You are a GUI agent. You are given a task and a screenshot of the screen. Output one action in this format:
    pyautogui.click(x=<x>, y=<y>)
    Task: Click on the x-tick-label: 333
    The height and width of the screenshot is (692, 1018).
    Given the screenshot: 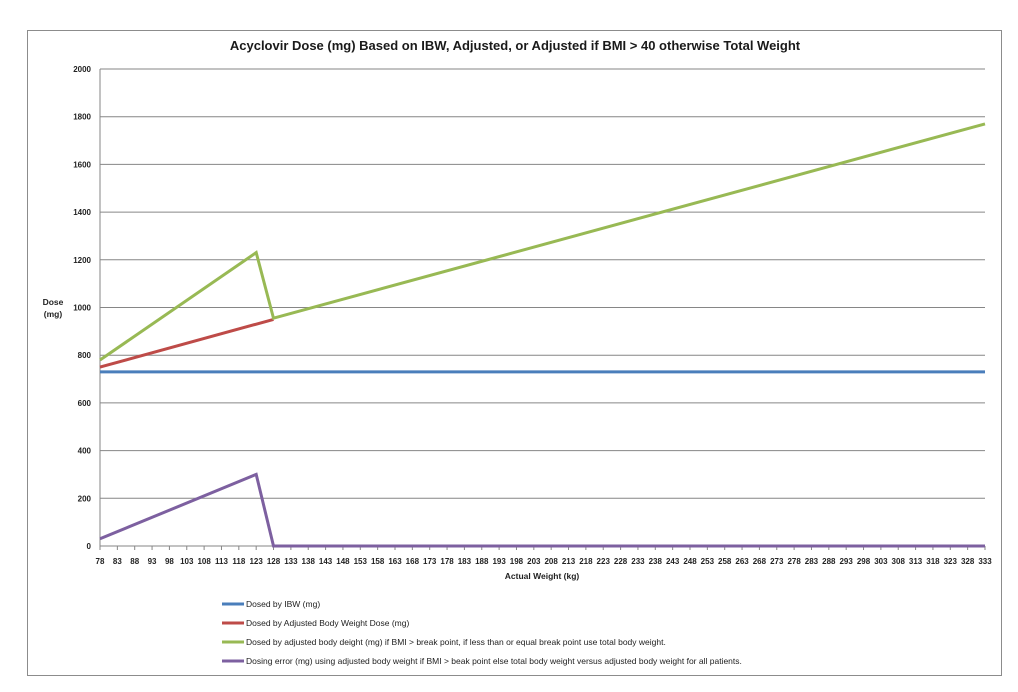 What is the action you would take?
    pyautogui.click(x=985, y=561)
    